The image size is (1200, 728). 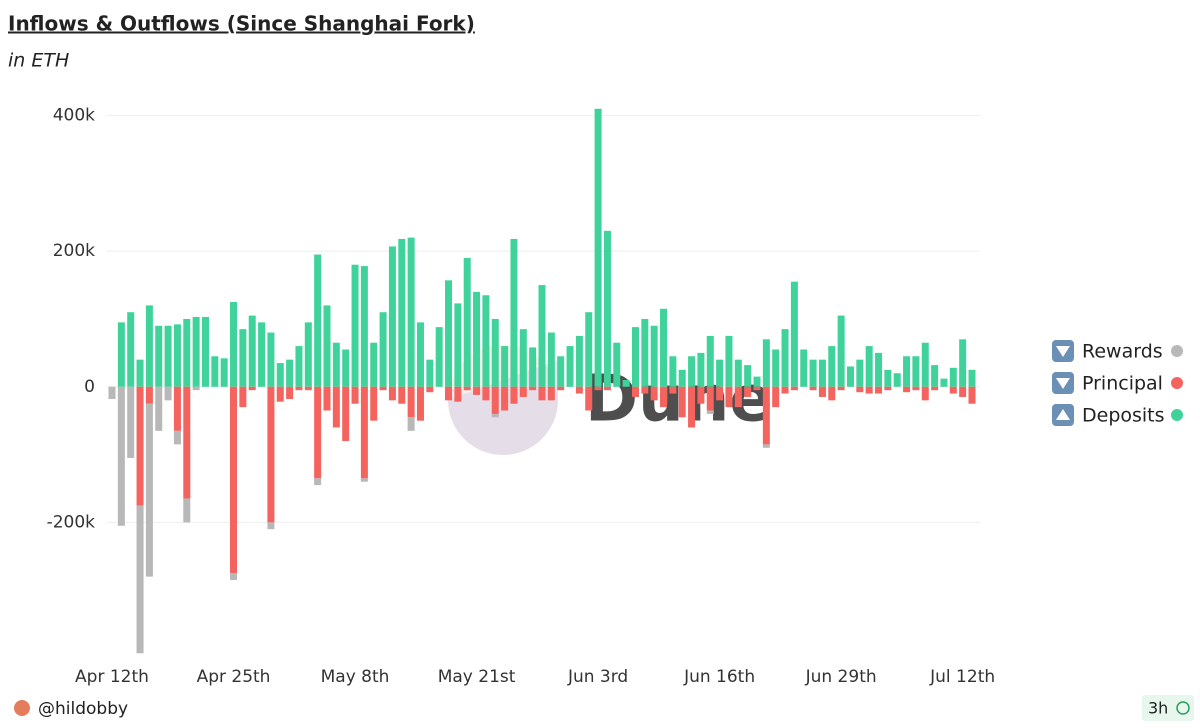 I want to click on x-tick-label: May 21st, so click(x=477, y=677).